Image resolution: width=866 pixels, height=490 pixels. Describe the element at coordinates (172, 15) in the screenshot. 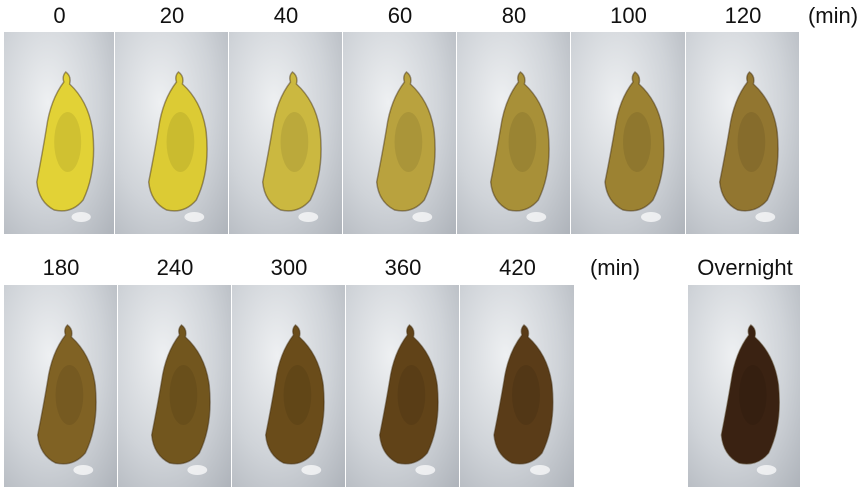

I see `time-label: 20` at that location.